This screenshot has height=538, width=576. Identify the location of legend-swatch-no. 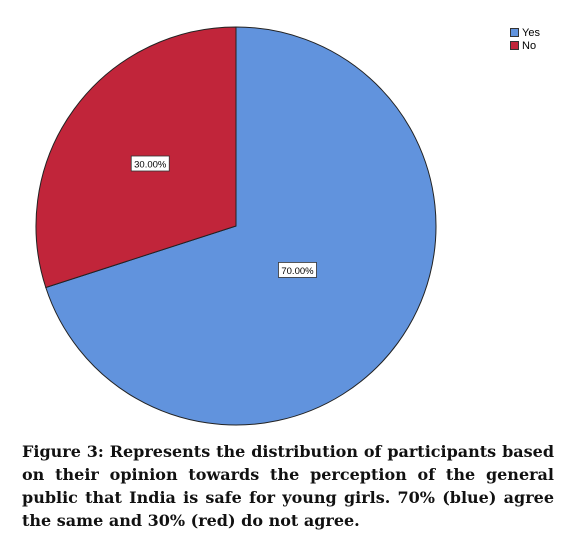
(514, 45).